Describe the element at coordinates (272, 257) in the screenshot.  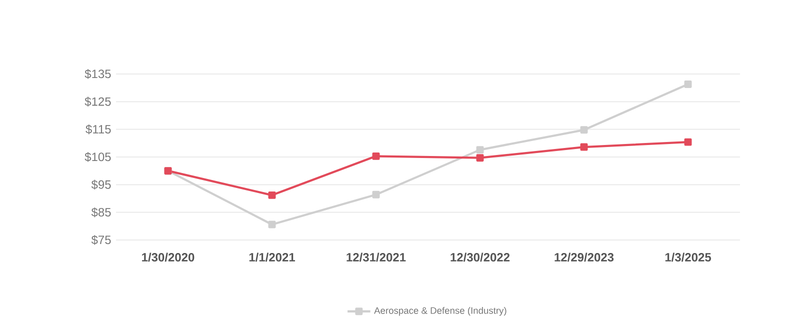
I see `x-tick-label: 1/1/2021` at that location.